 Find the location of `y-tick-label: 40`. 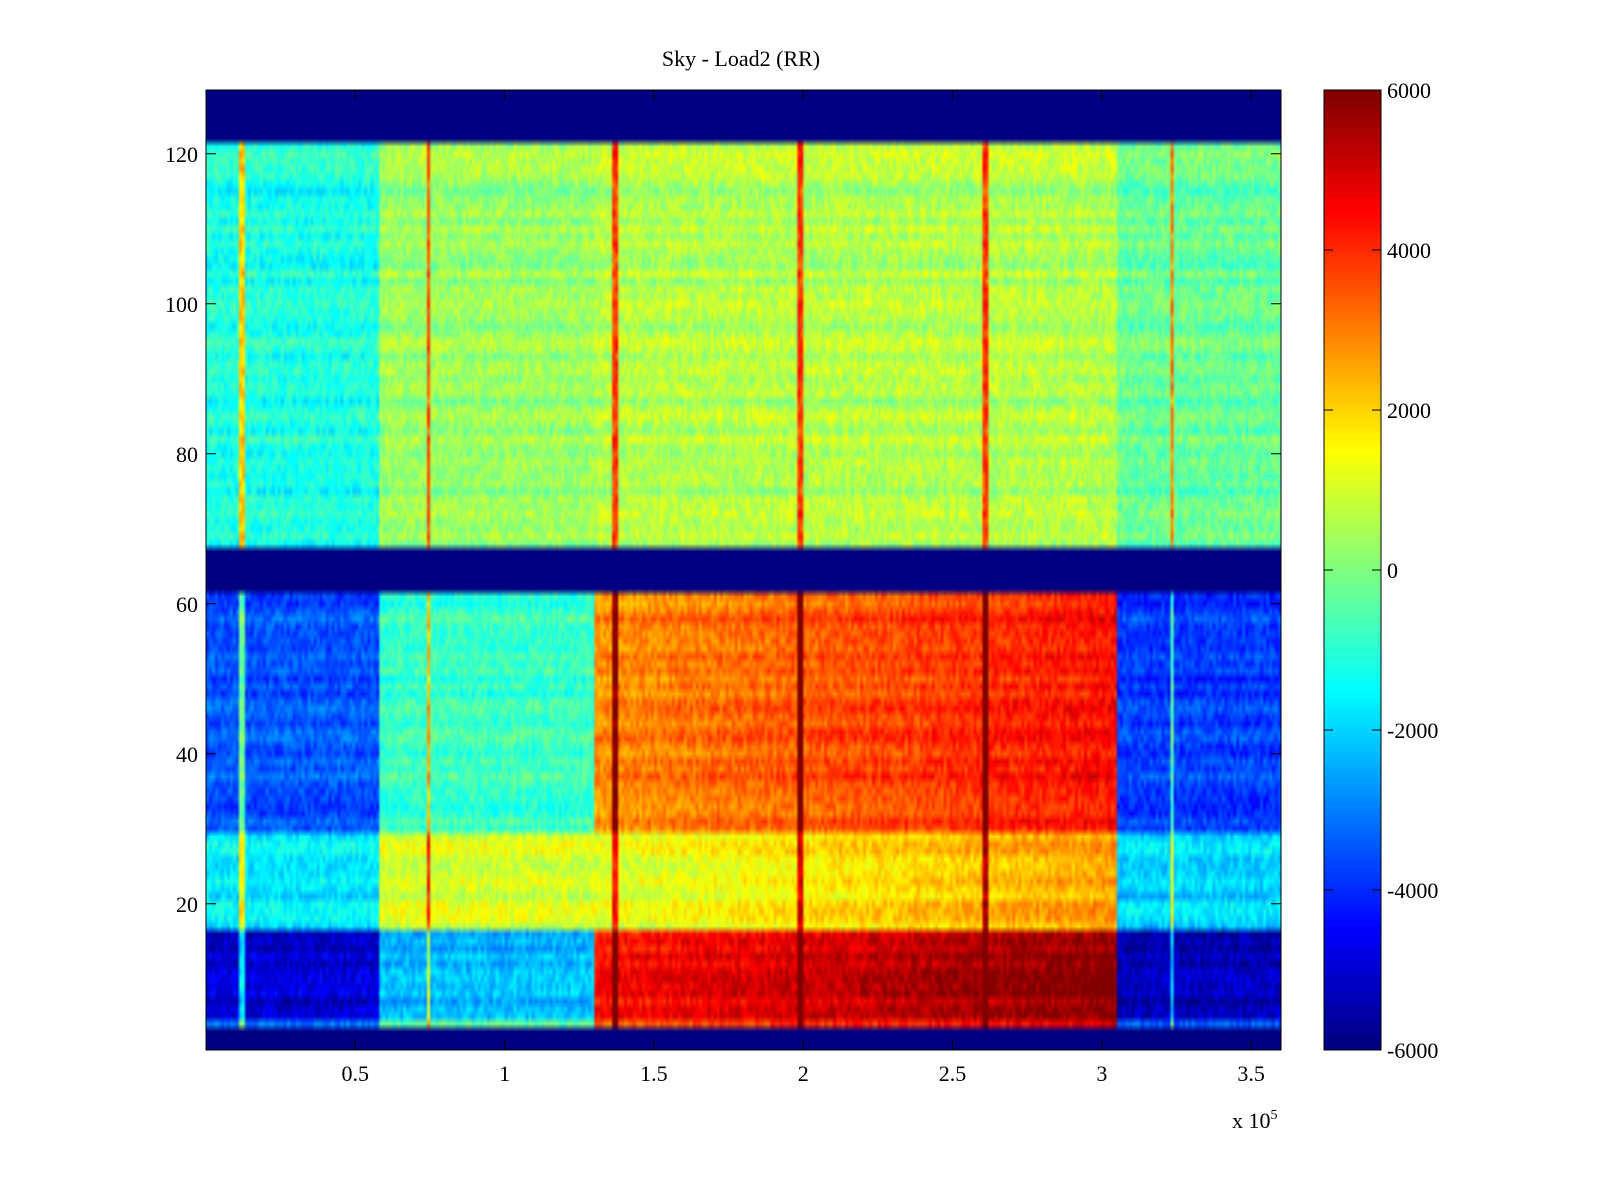

y-tick-label: 40 is located at coordinates (187, 754).